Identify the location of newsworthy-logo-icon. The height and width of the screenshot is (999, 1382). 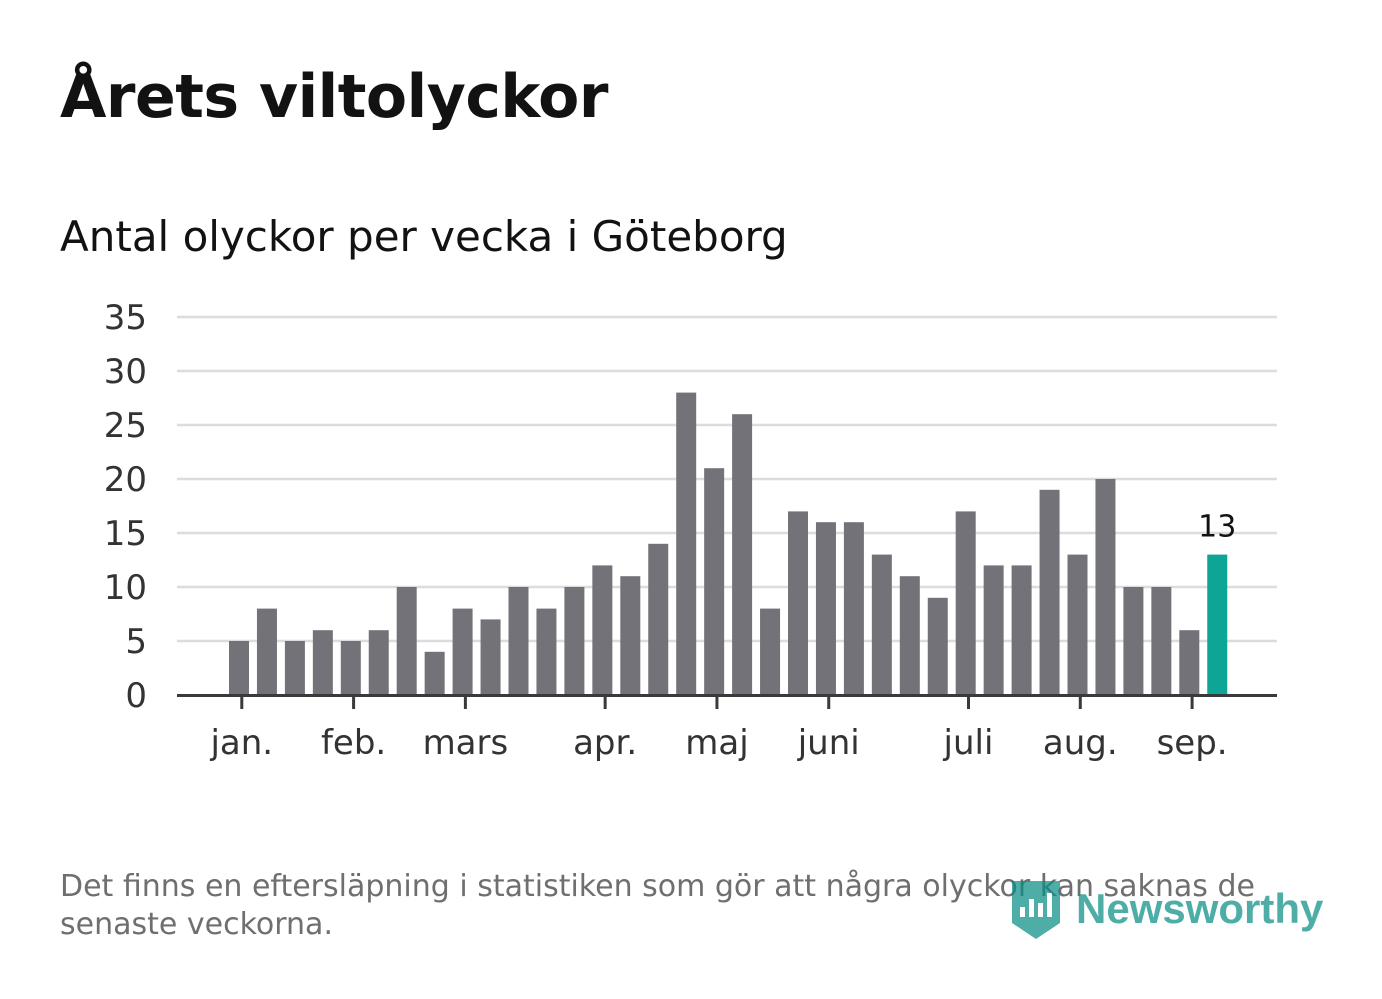
(1036, 910).